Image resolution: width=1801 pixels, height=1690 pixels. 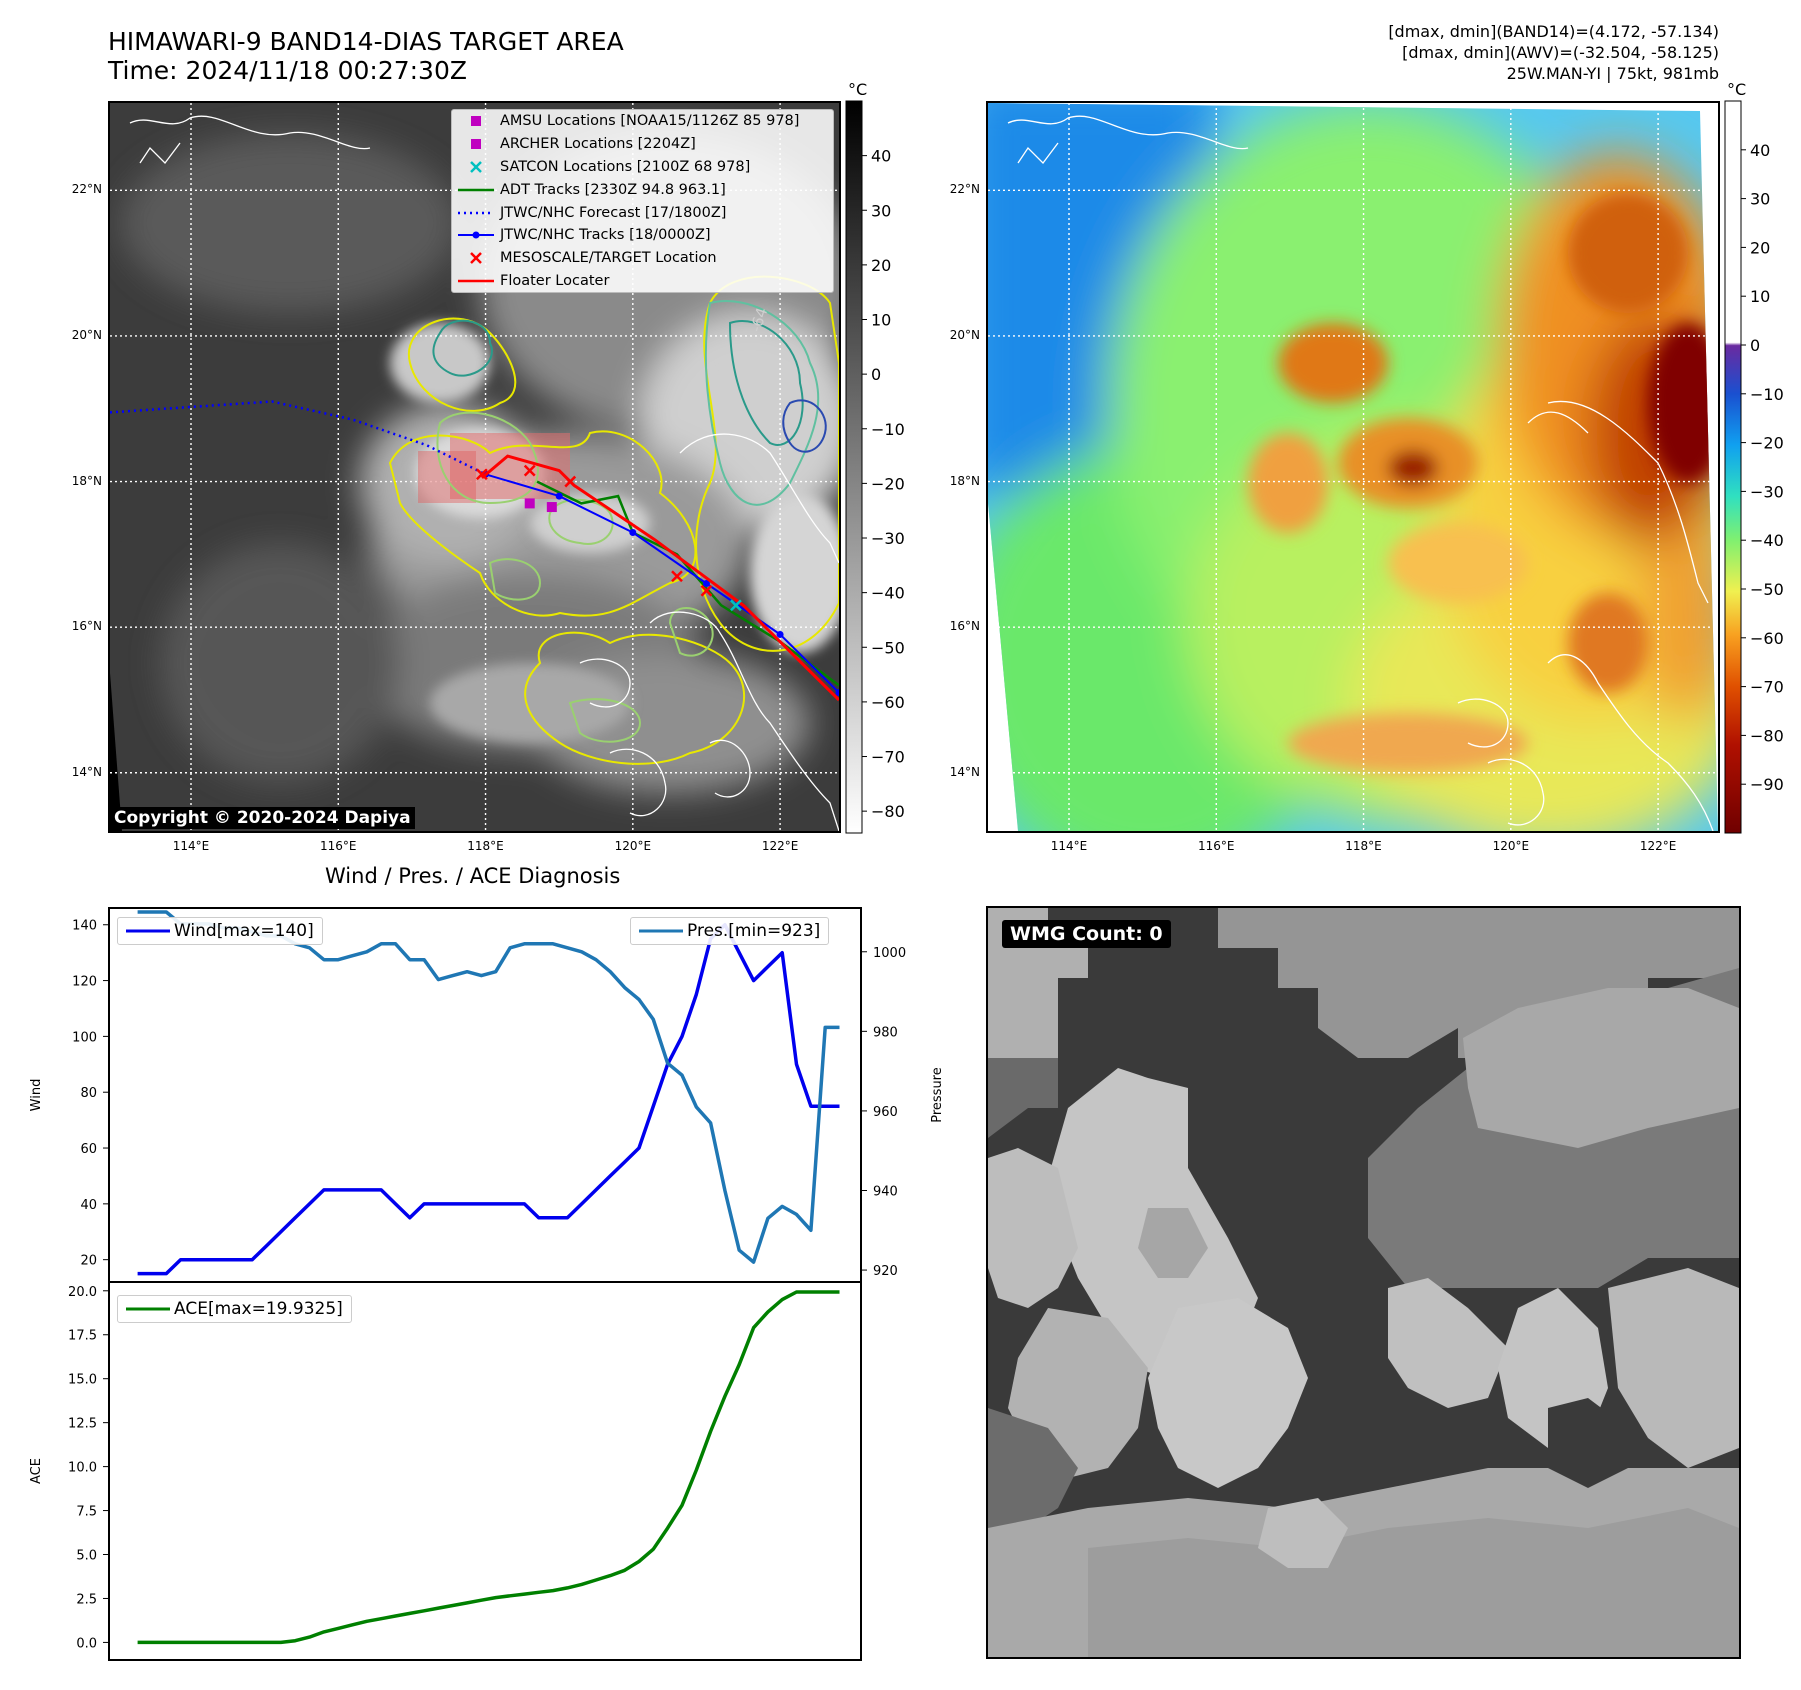 I want to click on colorbar-tick-label: −30, so click(x=1767, y=491).